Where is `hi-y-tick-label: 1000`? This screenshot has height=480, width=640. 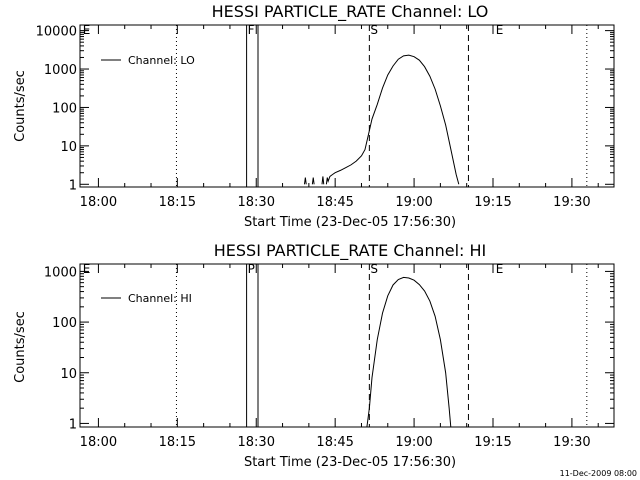
hi-y-tick-label: 1000 is located at coordinates (60, 272).